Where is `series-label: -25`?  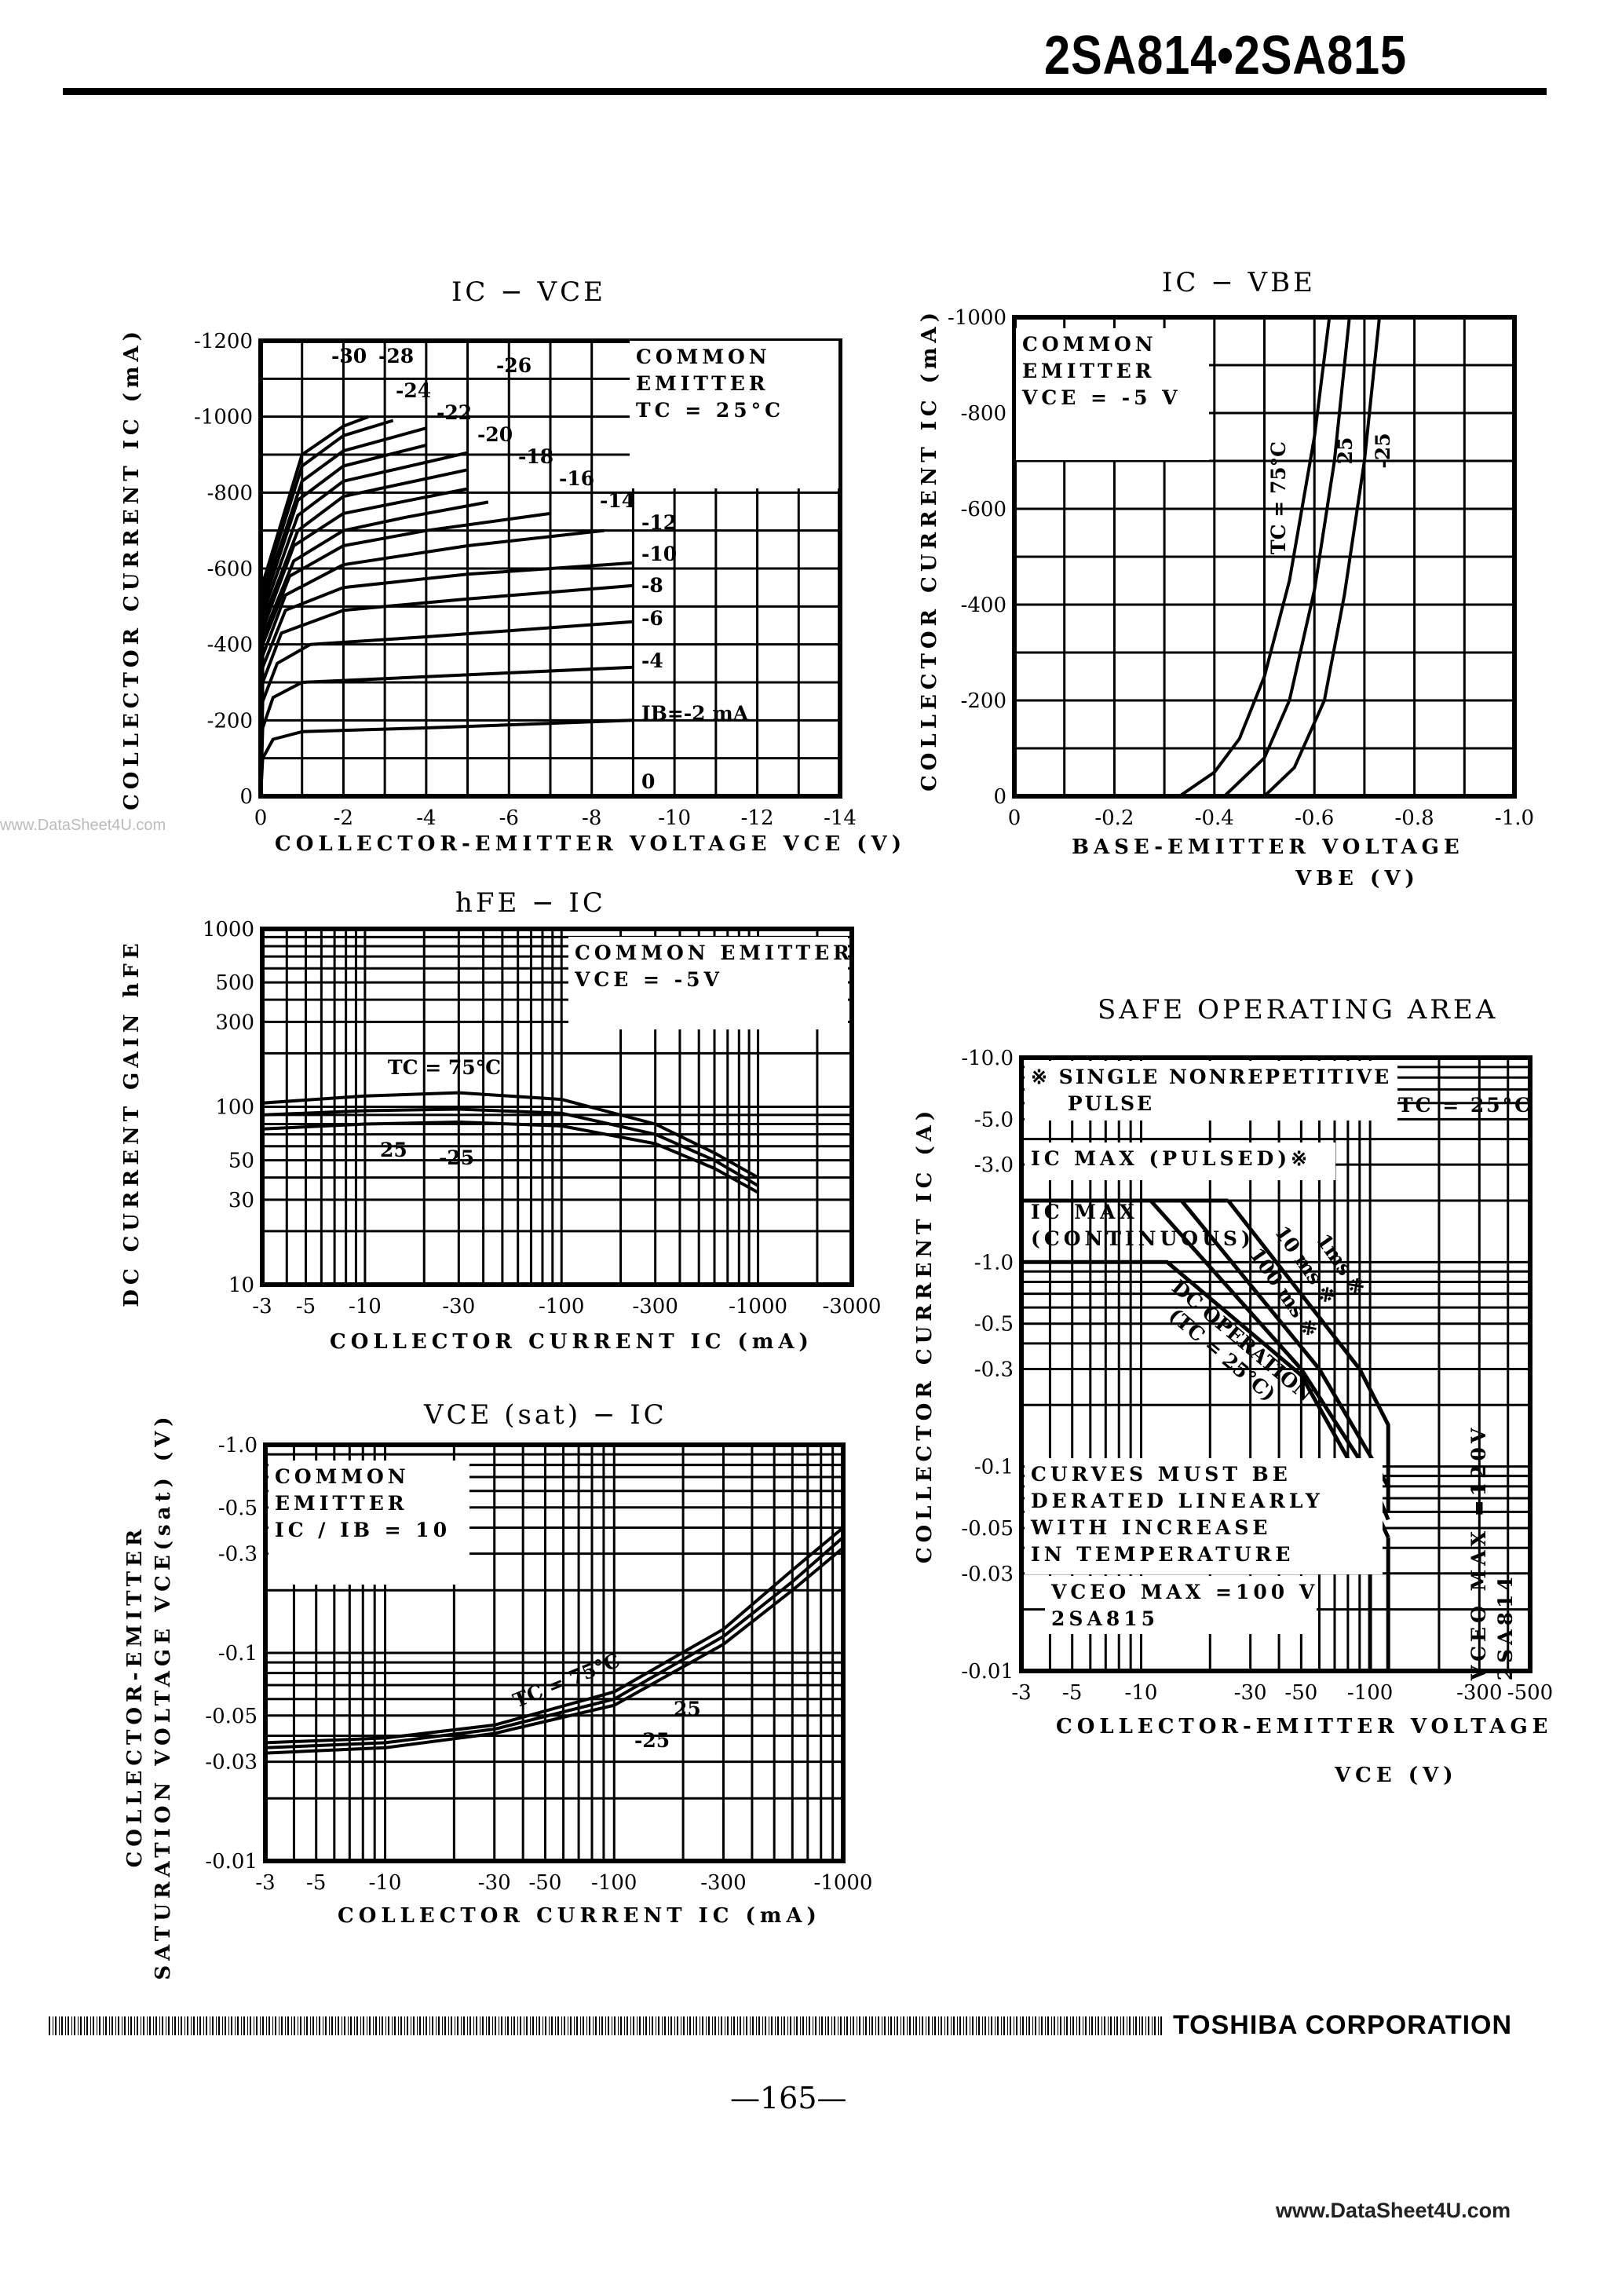 series-label: -25 is located at coordinates (652, 1741).